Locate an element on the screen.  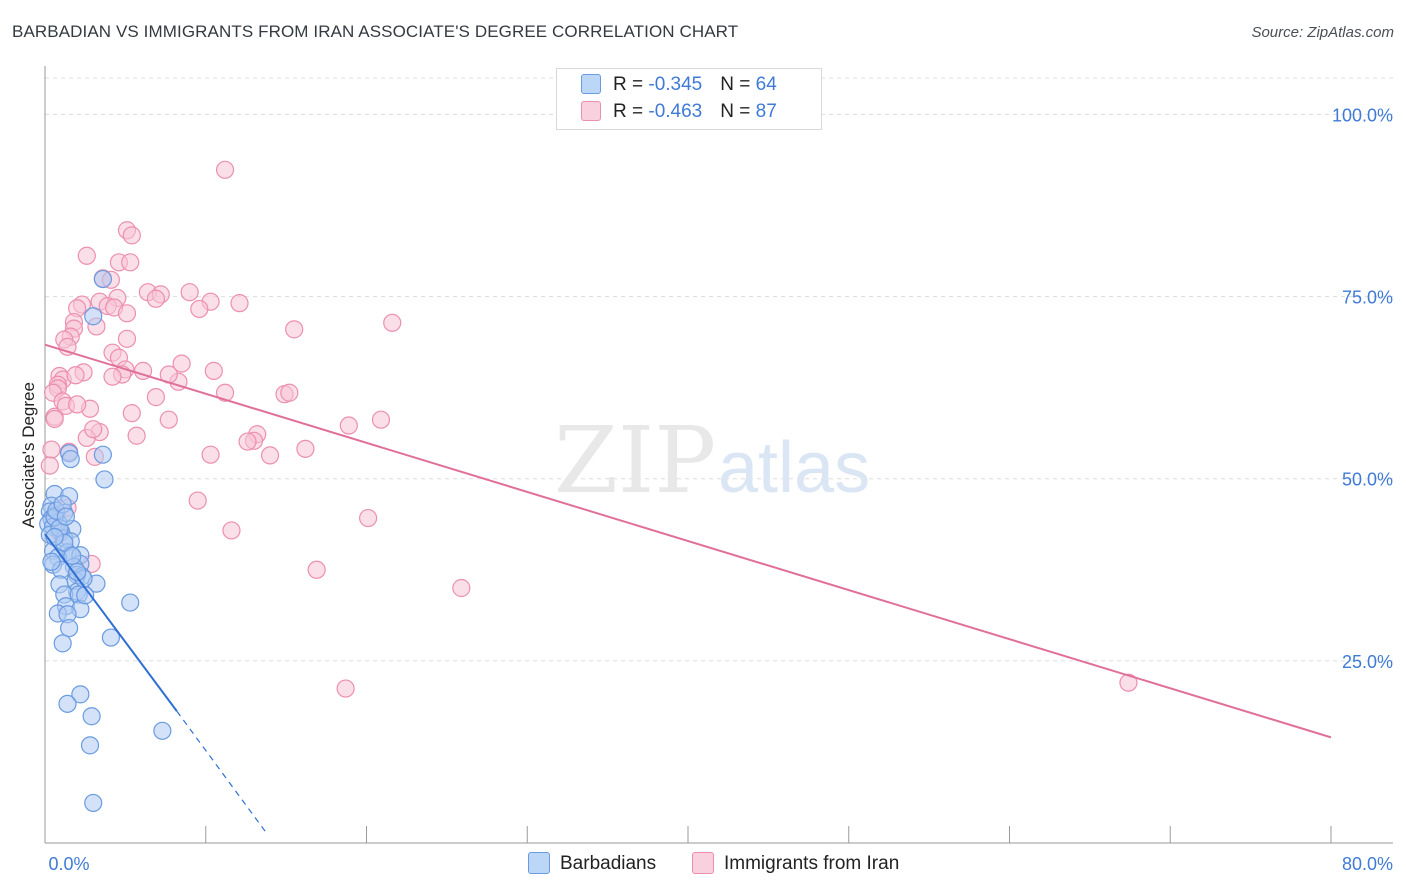
legend-n-iran: 87 is located at coordinates (766, 111).